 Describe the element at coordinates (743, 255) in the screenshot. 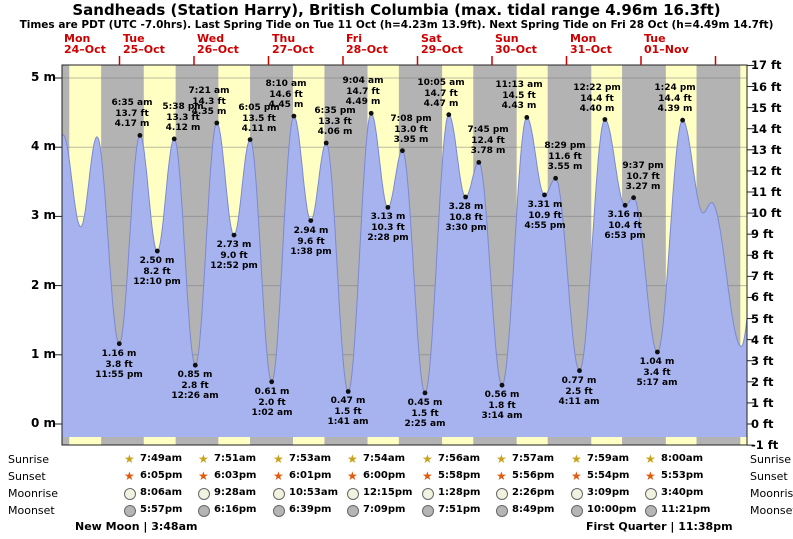

I see `day-band` at that location.